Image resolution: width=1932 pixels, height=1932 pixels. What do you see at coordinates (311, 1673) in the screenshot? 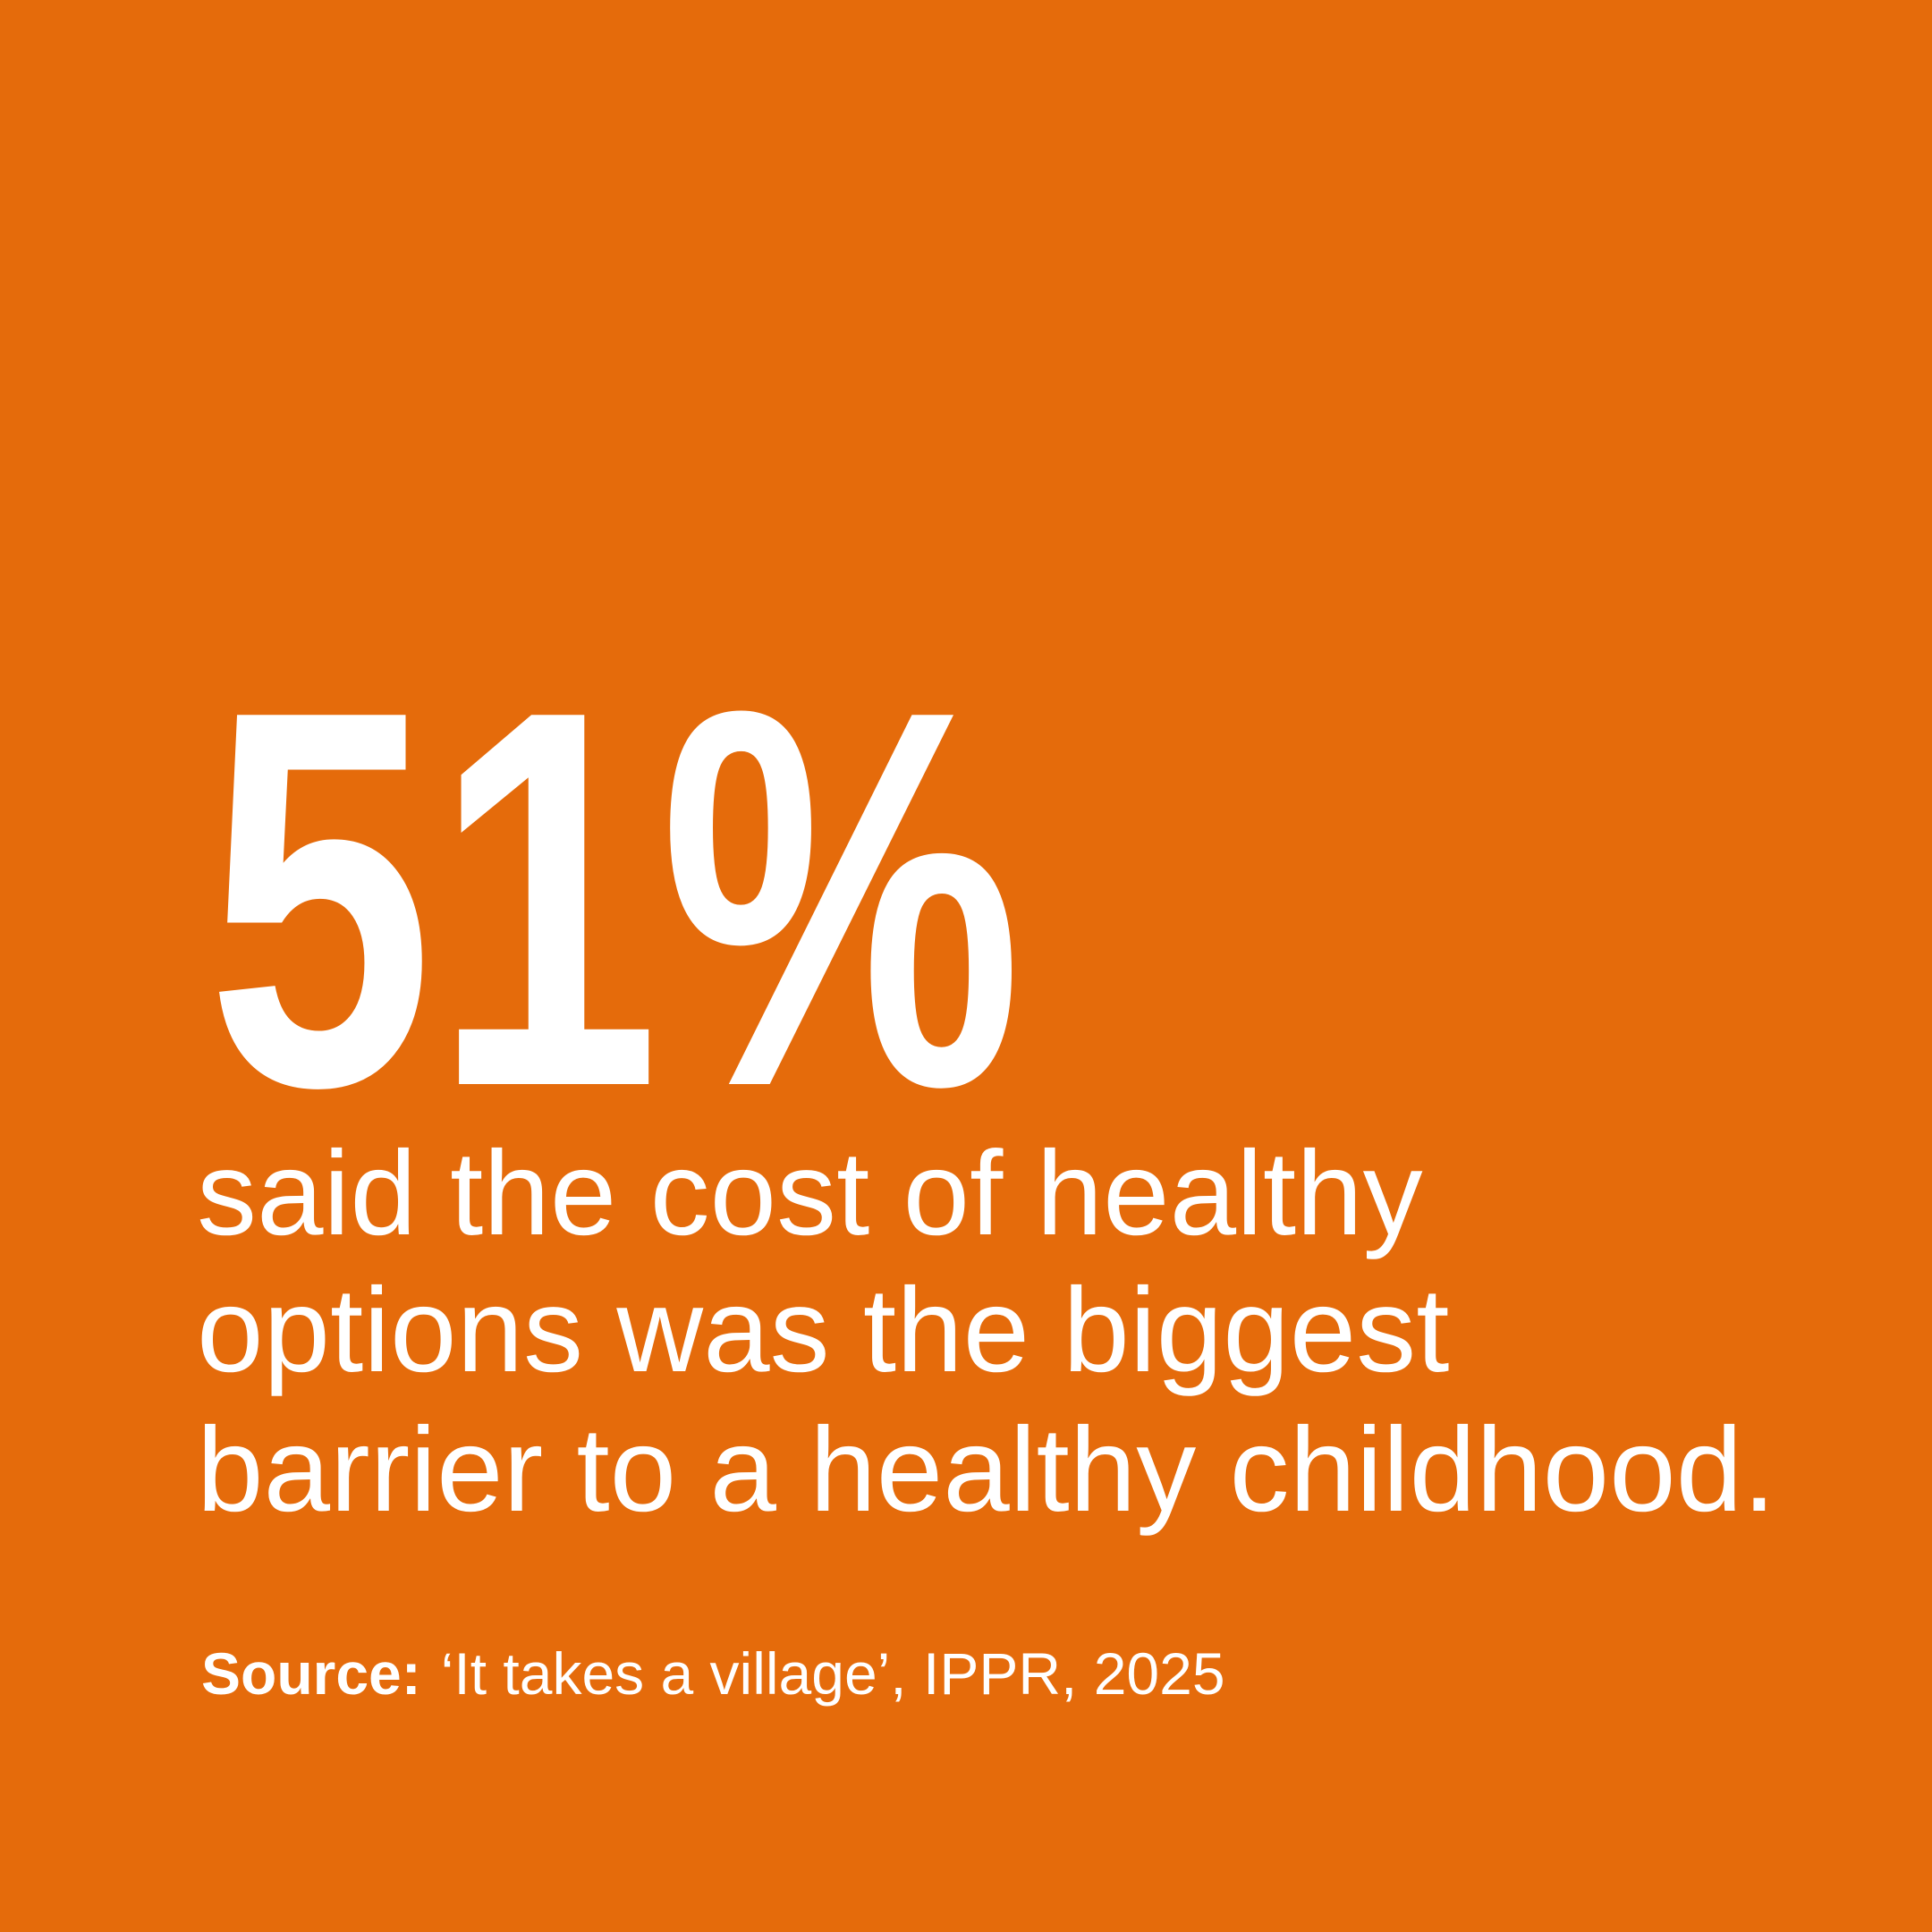
I see `source-label: Source:` at bounding box center [311, 1673].